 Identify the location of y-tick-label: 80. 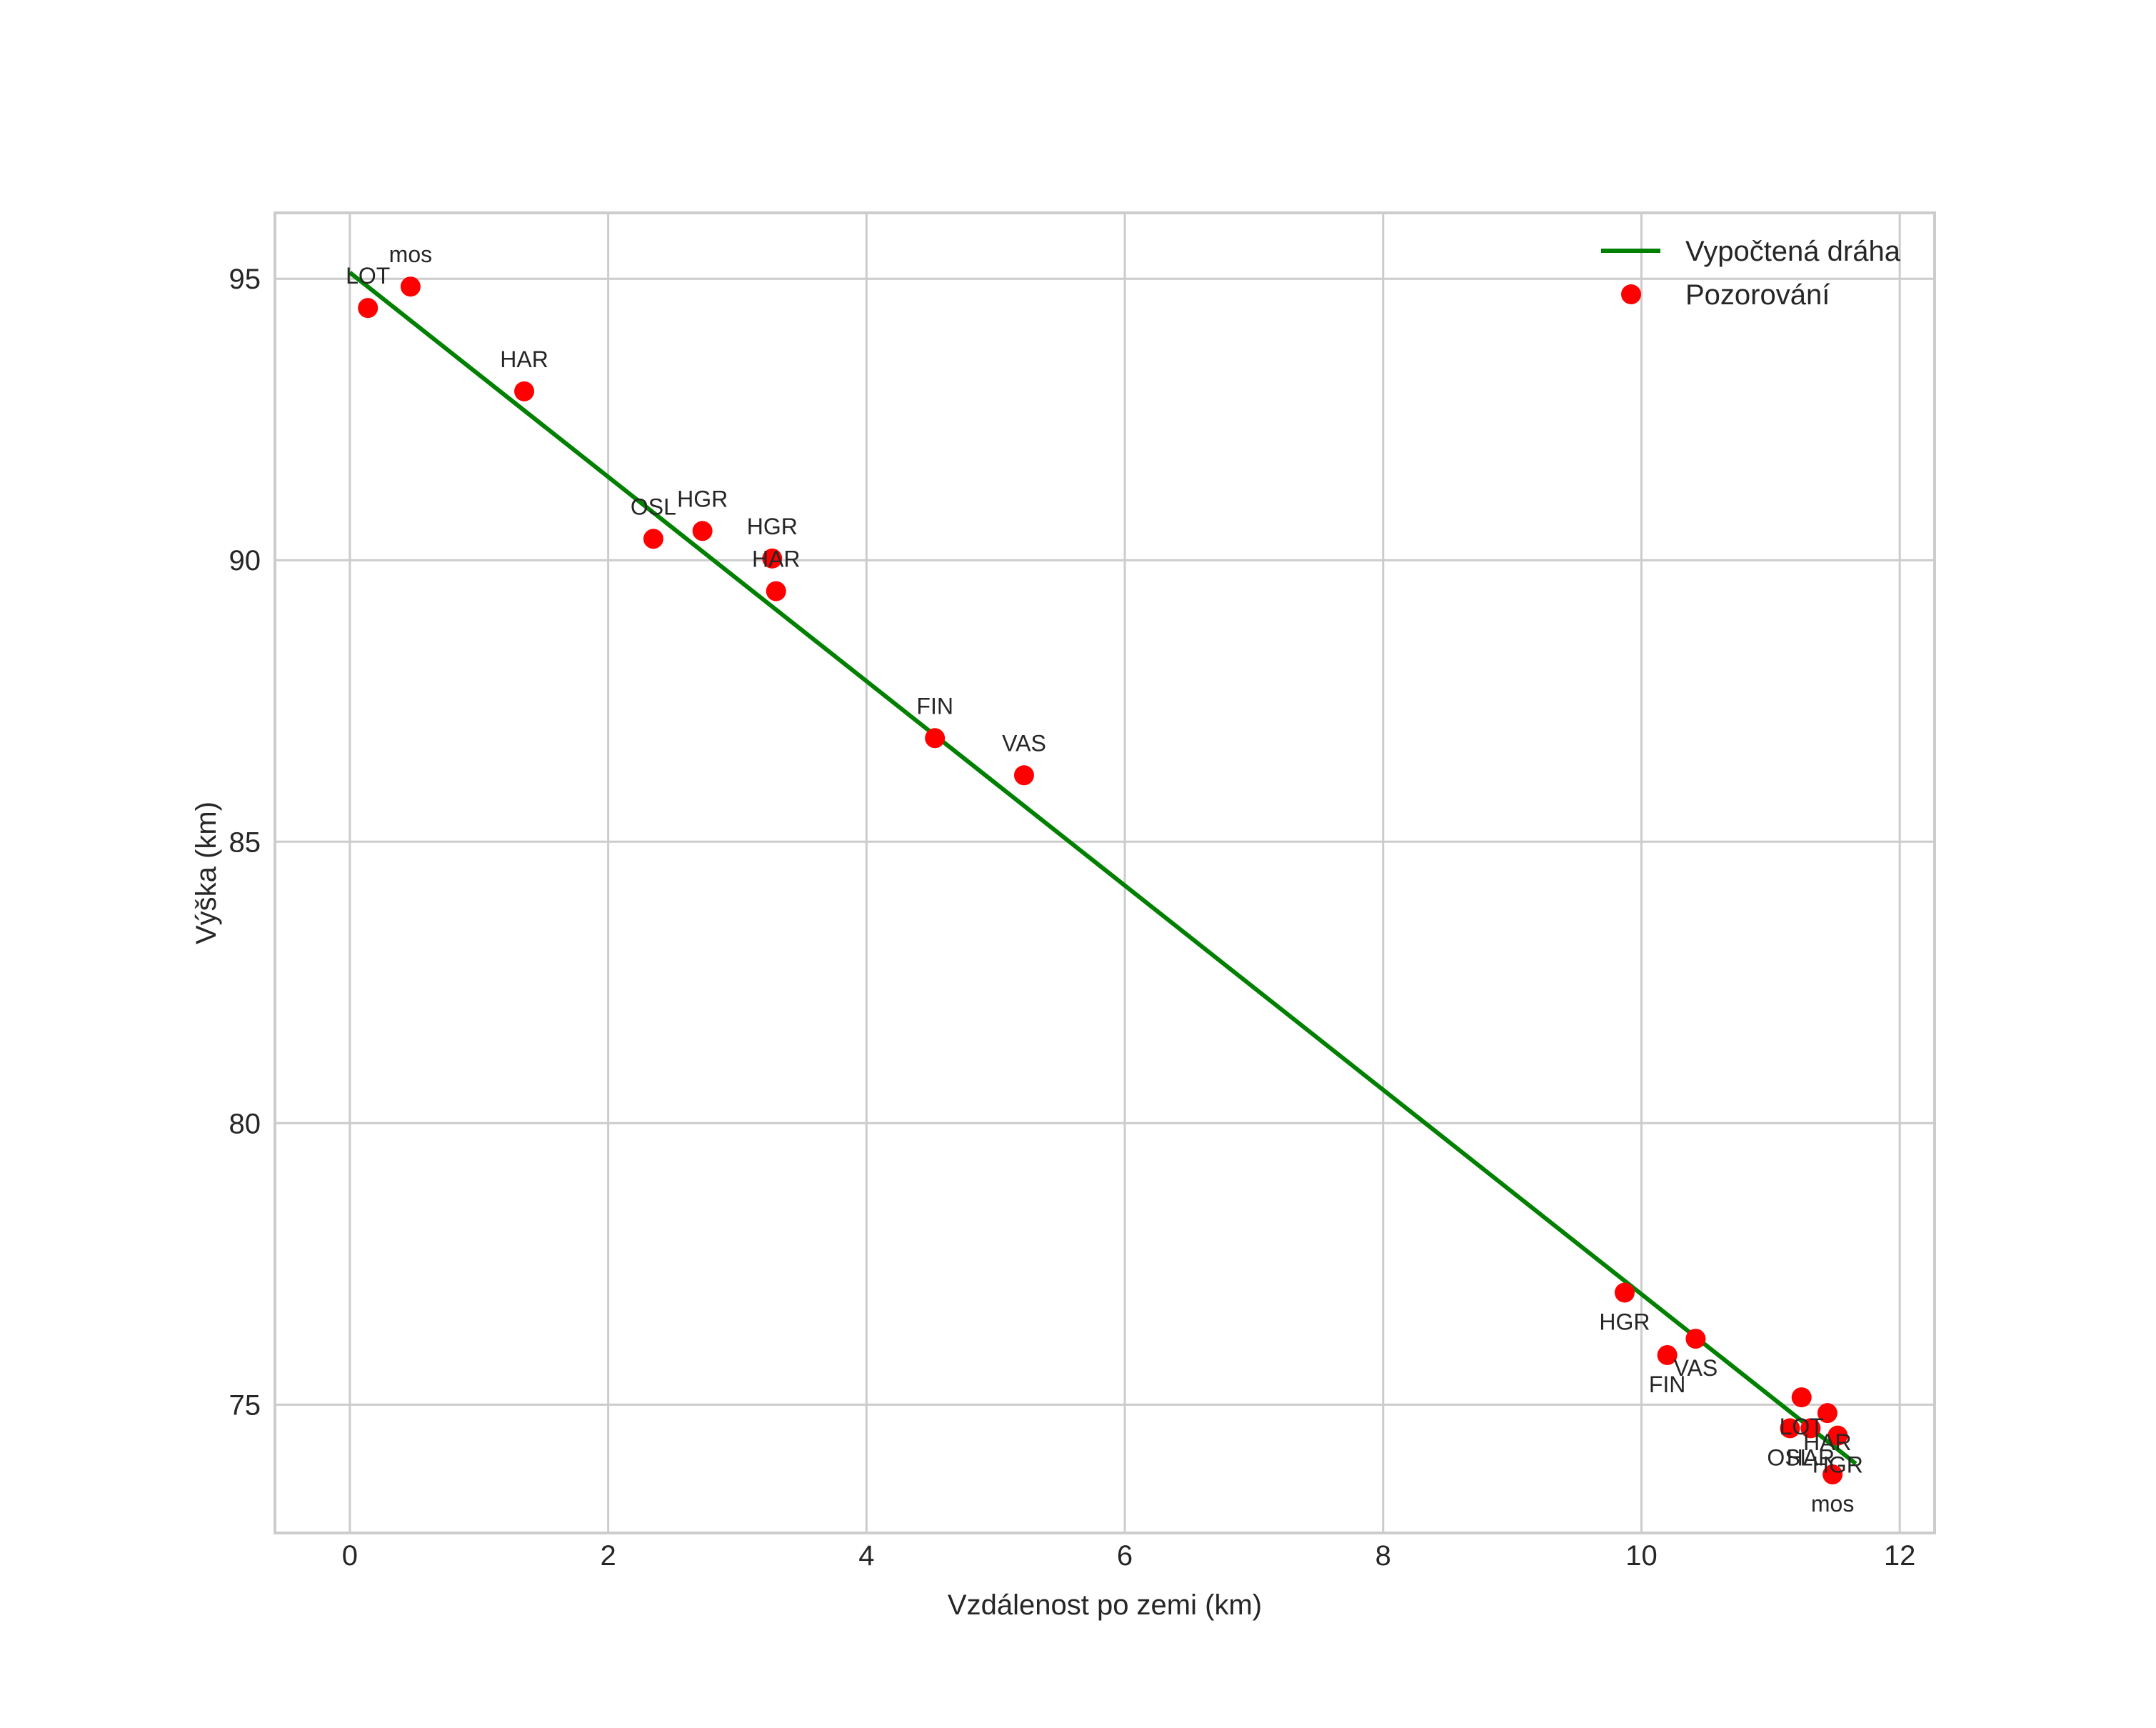
(245, 1123).